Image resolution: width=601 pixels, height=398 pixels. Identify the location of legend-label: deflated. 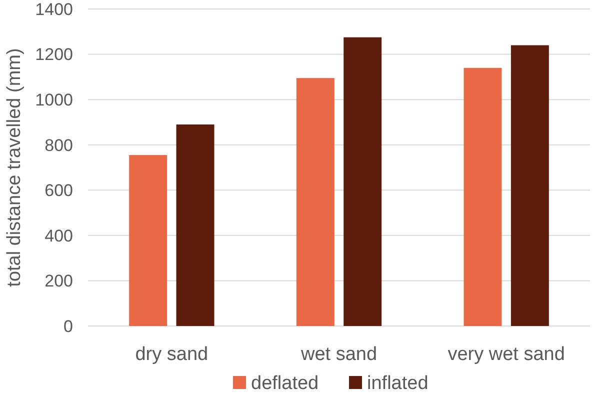
(285, 383).